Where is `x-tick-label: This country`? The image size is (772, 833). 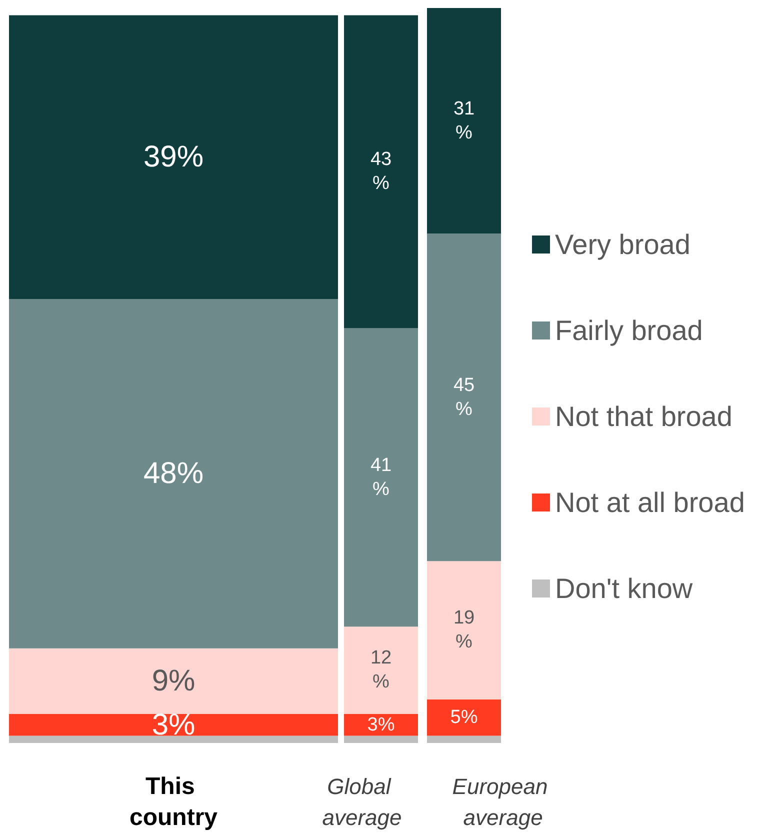
x-tick-label: This country is located at coordinates (173, 802).